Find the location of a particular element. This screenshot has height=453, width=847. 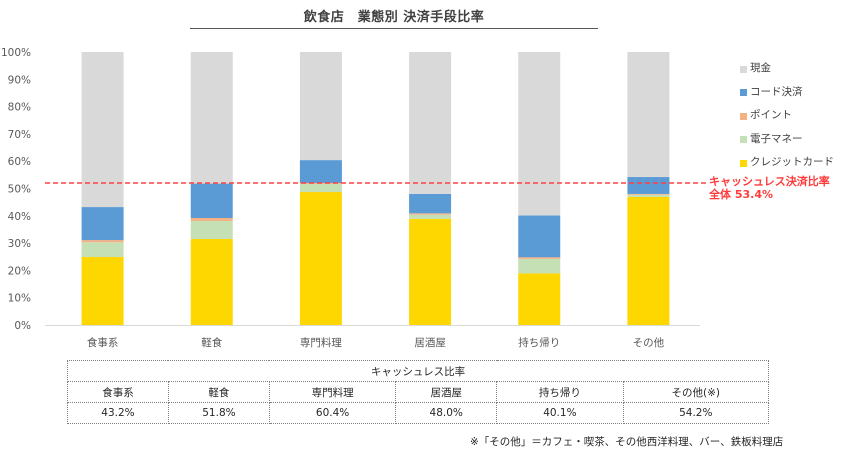

y-tick-label: 10% is located at coordinates (19, 299).